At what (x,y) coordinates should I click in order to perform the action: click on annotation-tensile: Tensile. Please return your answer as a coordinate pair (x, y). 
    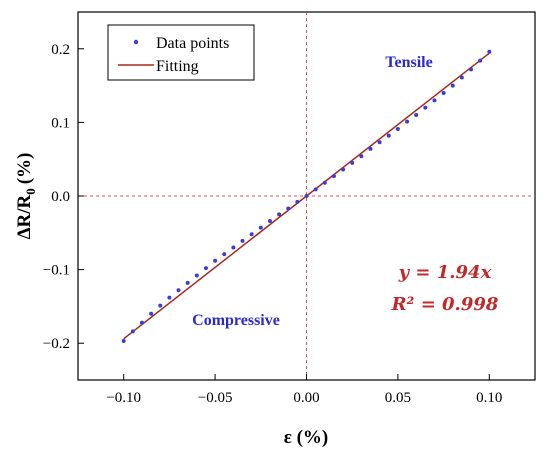
    Looking at the image, I should click on (408, 62).